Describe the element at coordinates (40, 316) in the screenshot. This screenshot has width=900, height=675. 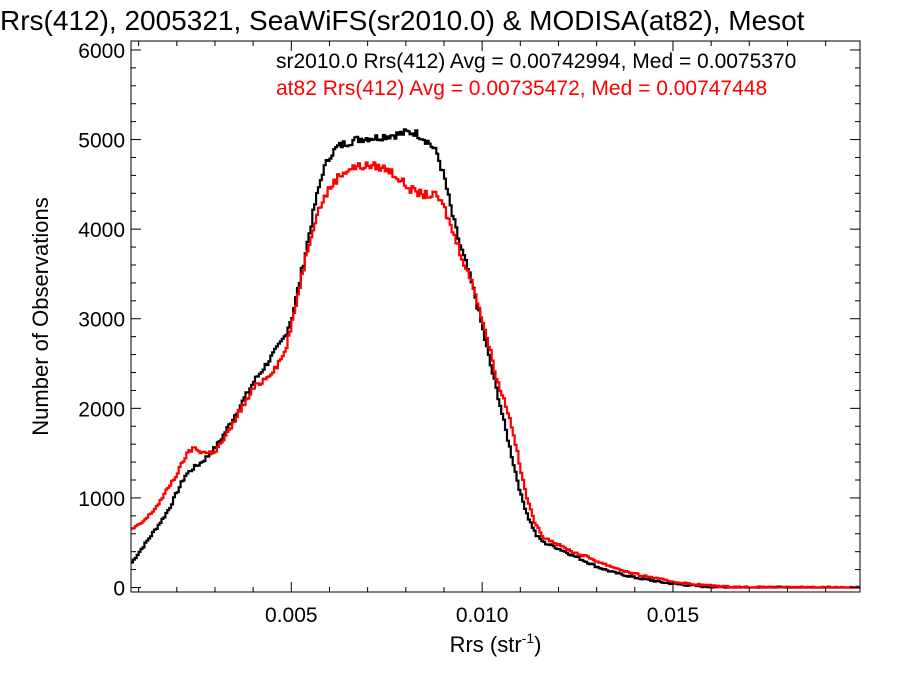
I see `y-axis-label: Number of Observations` at that location.